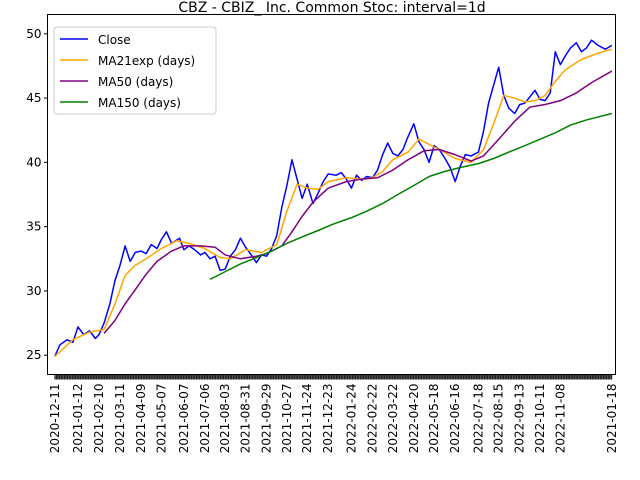  What do you see at coordinates (99, 419) in the screenshot?
I see `x-tick-label: 2021-02-10` at bounding box center [99, 419].